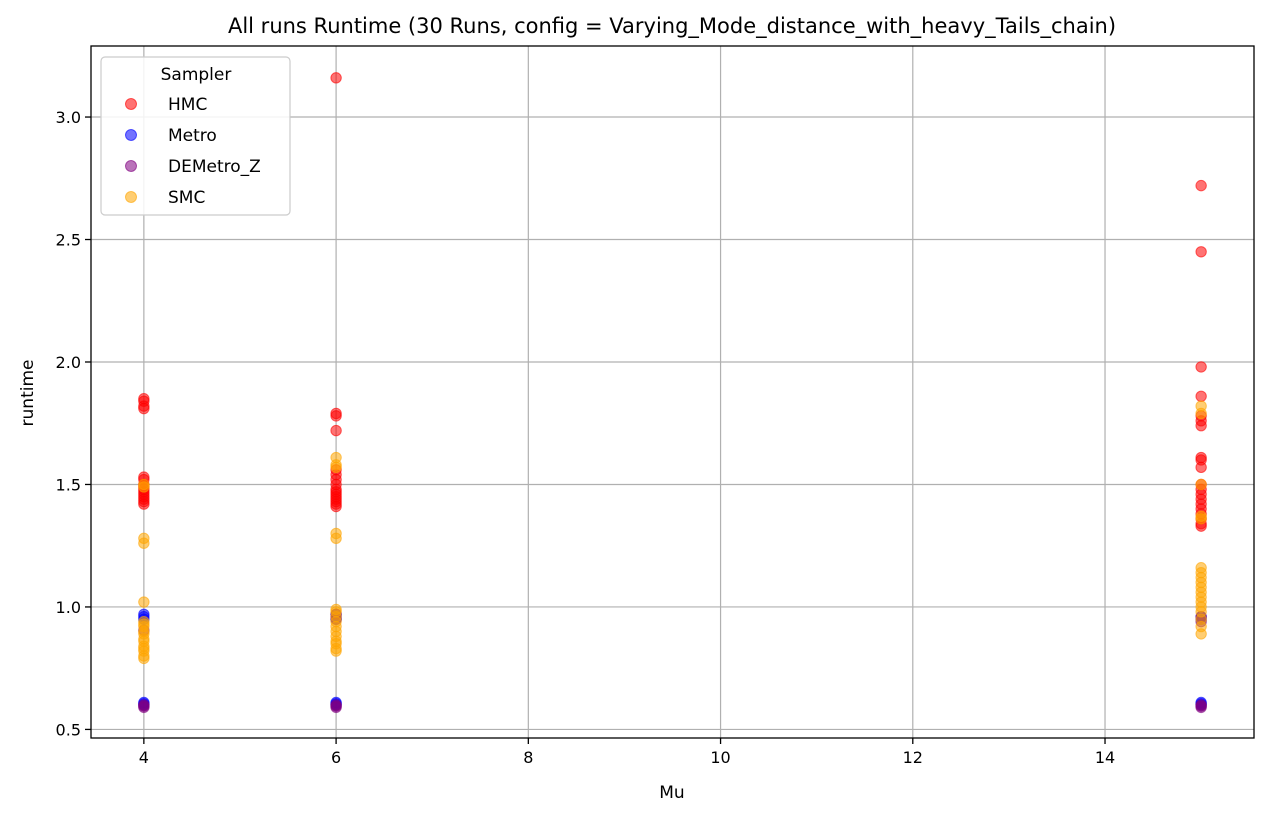 The height and width of the screenshot is (817, 1268). Describe the element at coordinates (336, 757) in the screenshot. I see `x-tick-label: 6` at that location.